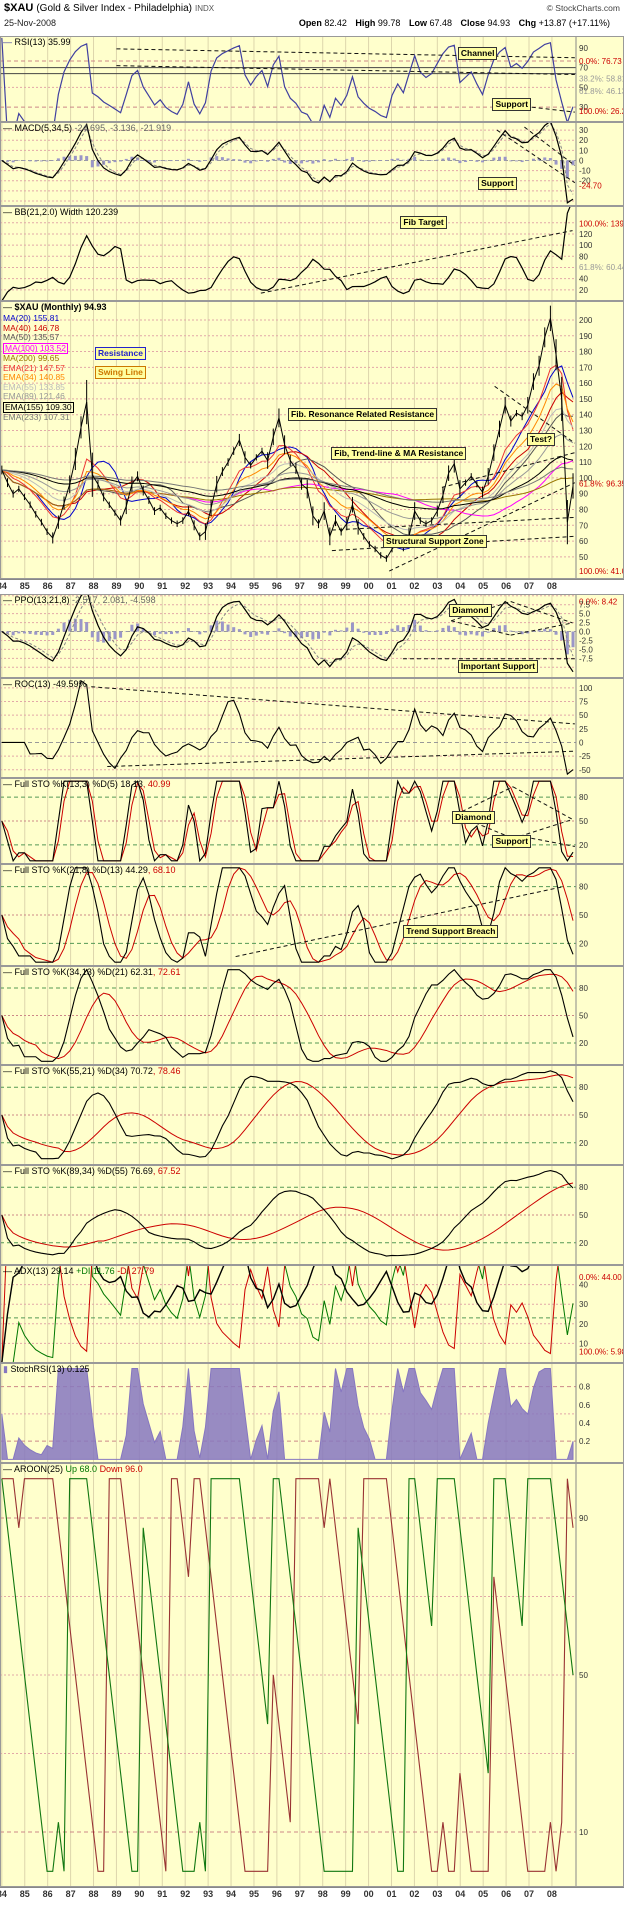 This screenshot has width=624, height=1914. I want to click on year-label: 96, so click(276, 1894).